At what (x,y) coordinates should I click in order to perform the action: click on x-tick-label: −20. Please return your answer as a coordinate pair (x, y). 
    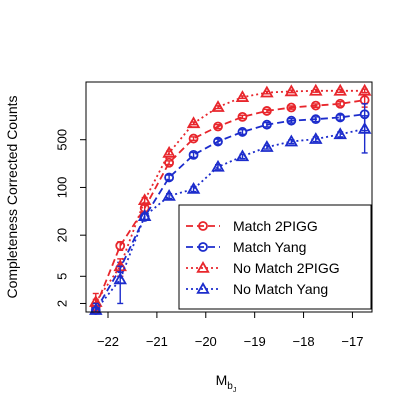
    Looking at the image, I should click on (206, 341).